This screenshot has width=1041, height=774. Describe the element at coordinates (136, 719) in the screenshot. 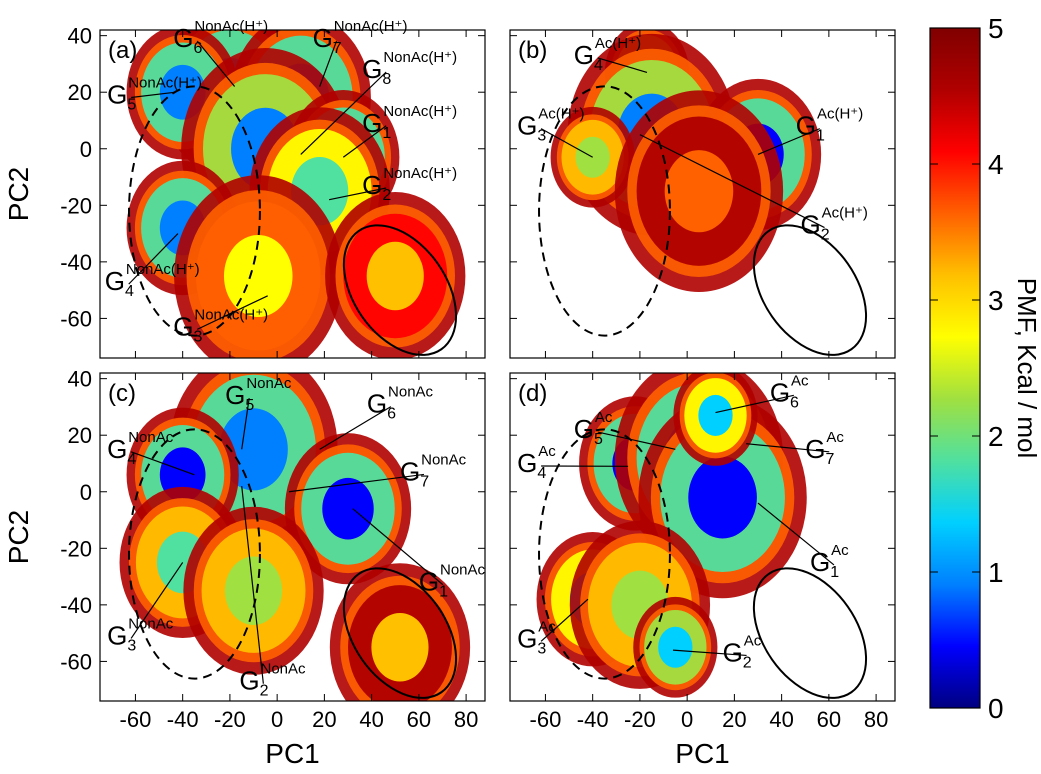

I see `x-tick-label: -60` at that location.